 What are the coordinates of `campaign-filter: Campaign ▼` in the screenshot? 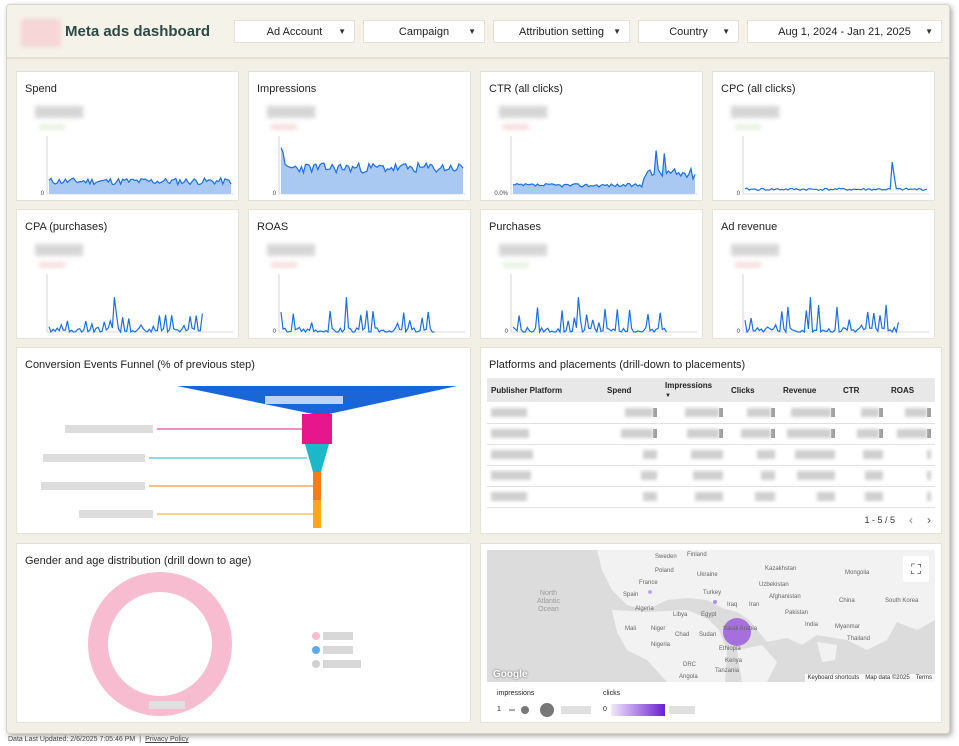 It's located at (424, 31).